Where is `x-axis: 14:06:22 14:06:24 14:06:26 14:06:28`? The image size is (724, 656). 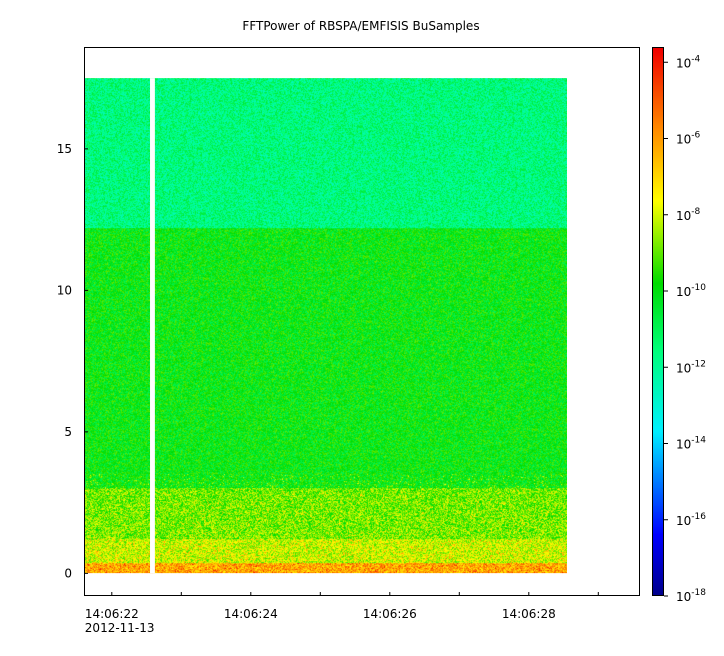 x-axis: 14:06:22 14:06:24 14:06:26 14:06:28 is located at coordinates (342, 606).